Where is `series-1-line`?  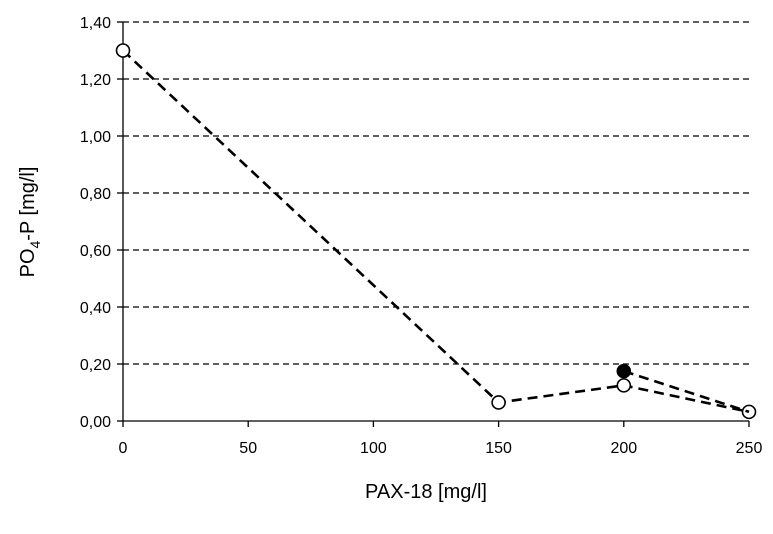
series-1-line is located at coordinates (686, 391).